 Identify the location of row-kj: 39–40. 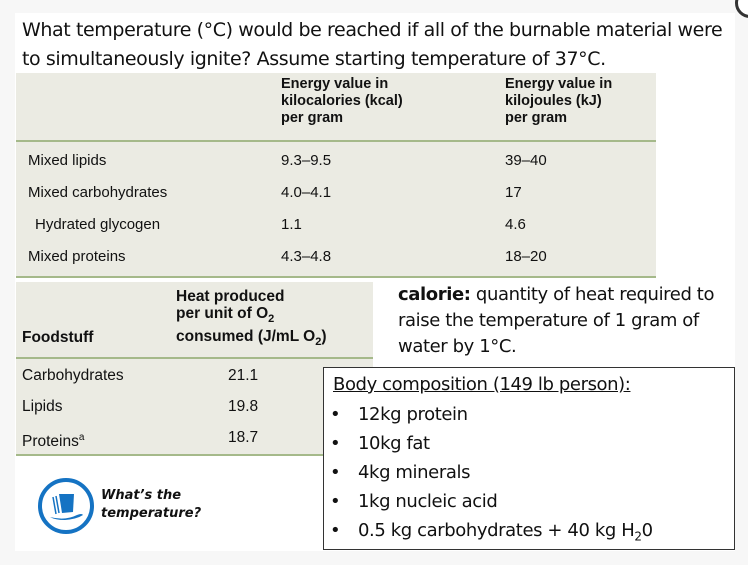
(526, 160).